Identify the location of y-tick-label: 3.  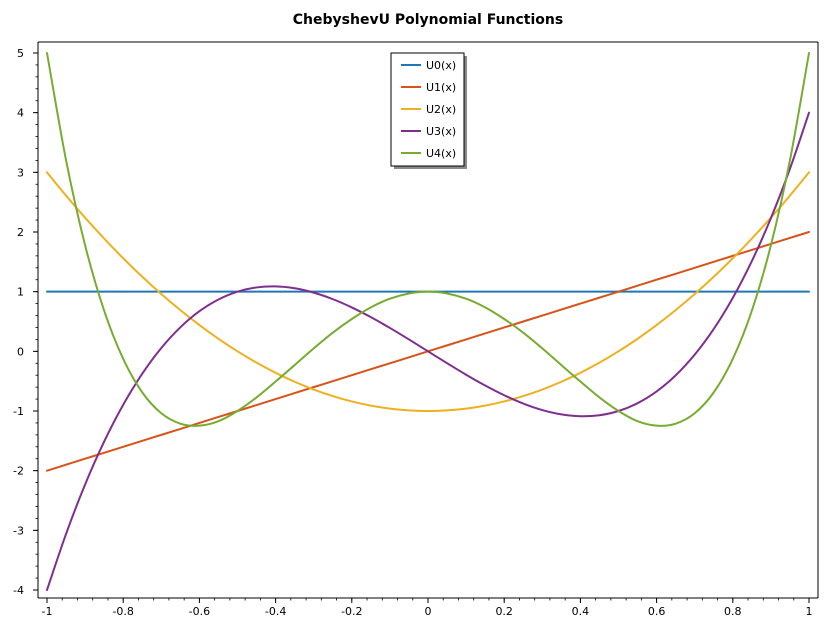
(20, 172).